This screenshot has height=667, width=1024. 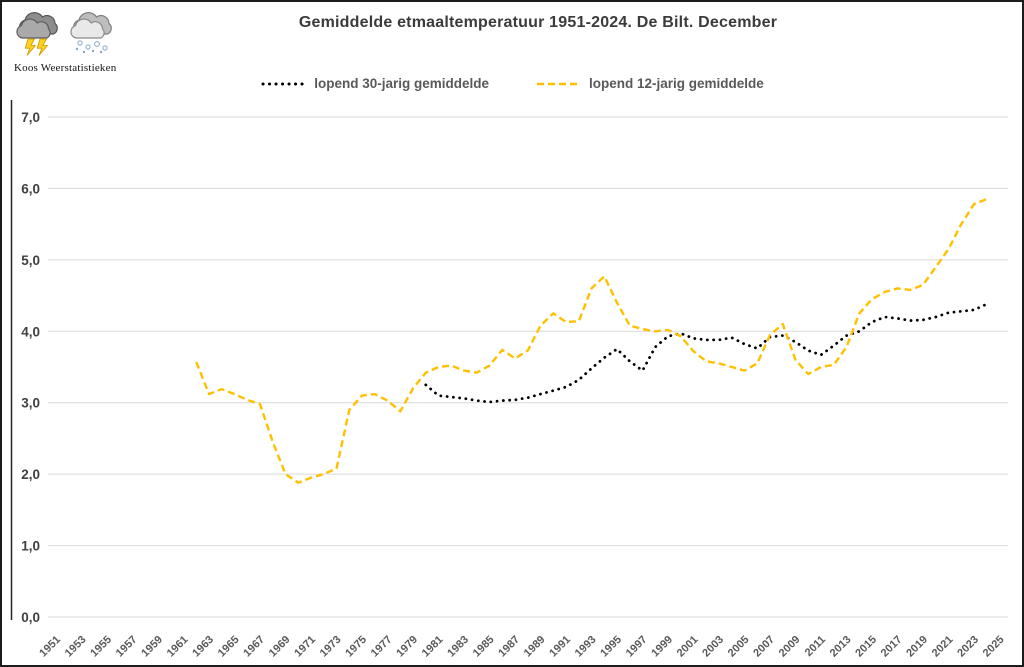 I want to click on x-axis-label: 2021, so click(x=943, y=647).